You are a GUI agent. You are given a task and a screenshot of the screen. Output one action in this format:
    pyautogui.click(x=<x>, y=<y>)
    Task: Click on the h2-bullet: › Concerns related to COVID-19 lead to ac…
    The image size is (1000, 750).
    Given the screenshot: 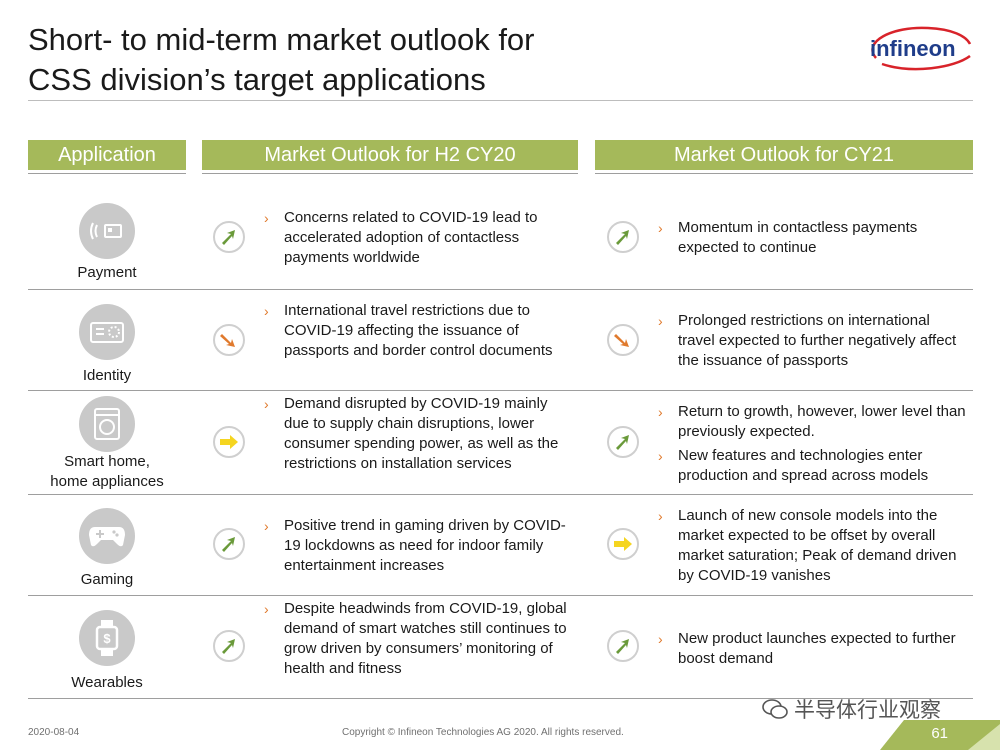 What is the action you would take?
    pyautogui.click(x=401, y=237)
    